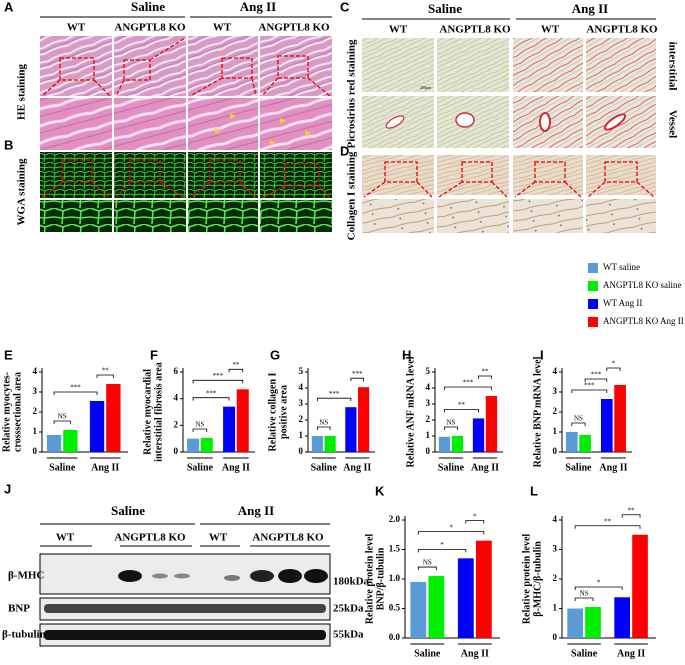  I want to click on legend-label: ANGPTL8 KO saline, so click(642, 285).